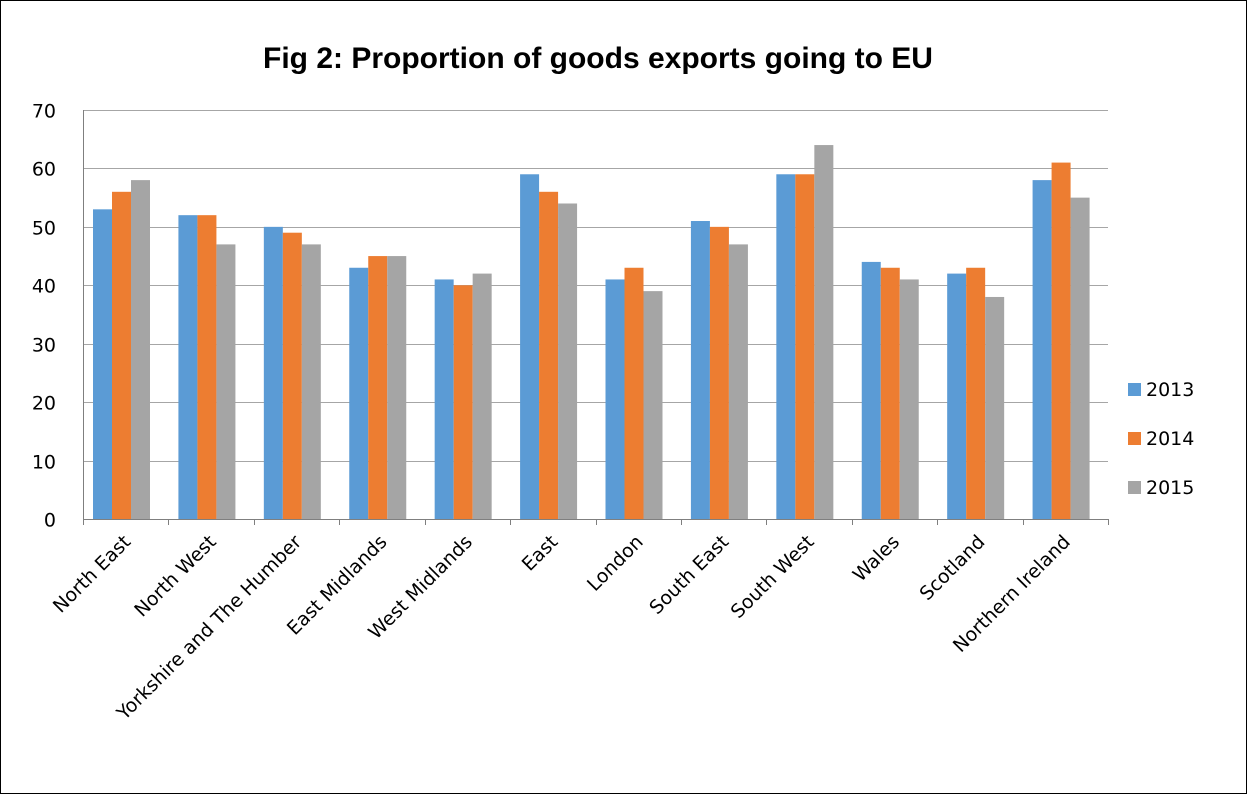 The height and width of the screenshot is (794, 1247). Describe the element at coordinates (44, 112) in the screenshot. I see `y-tick-label: 70` at that location.